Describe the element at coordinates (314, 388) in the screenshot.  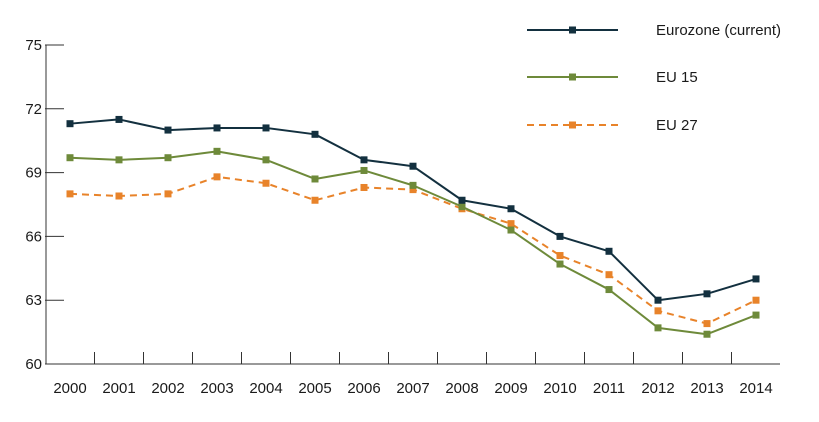
I see `x-tick-label: 2005` at that location.